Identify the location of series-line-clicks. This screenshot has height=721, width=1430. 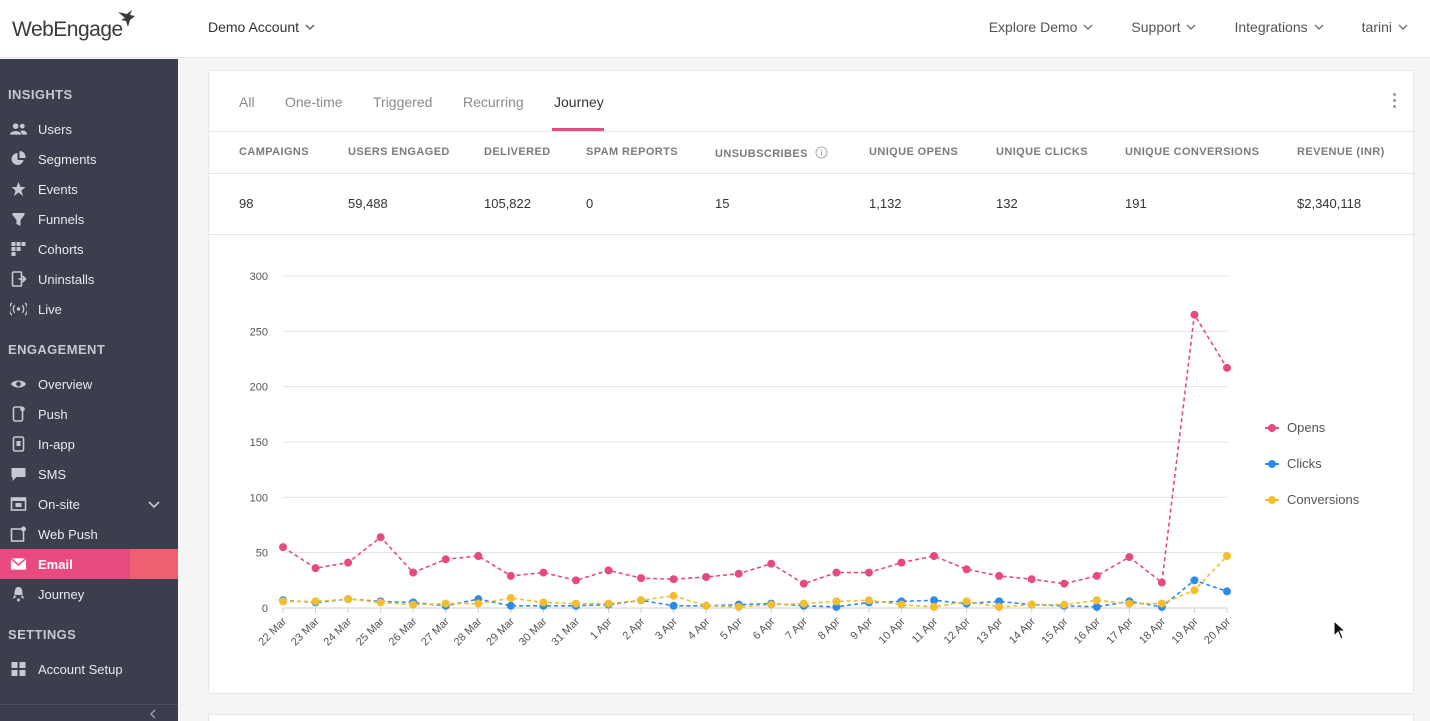
(755, 593).